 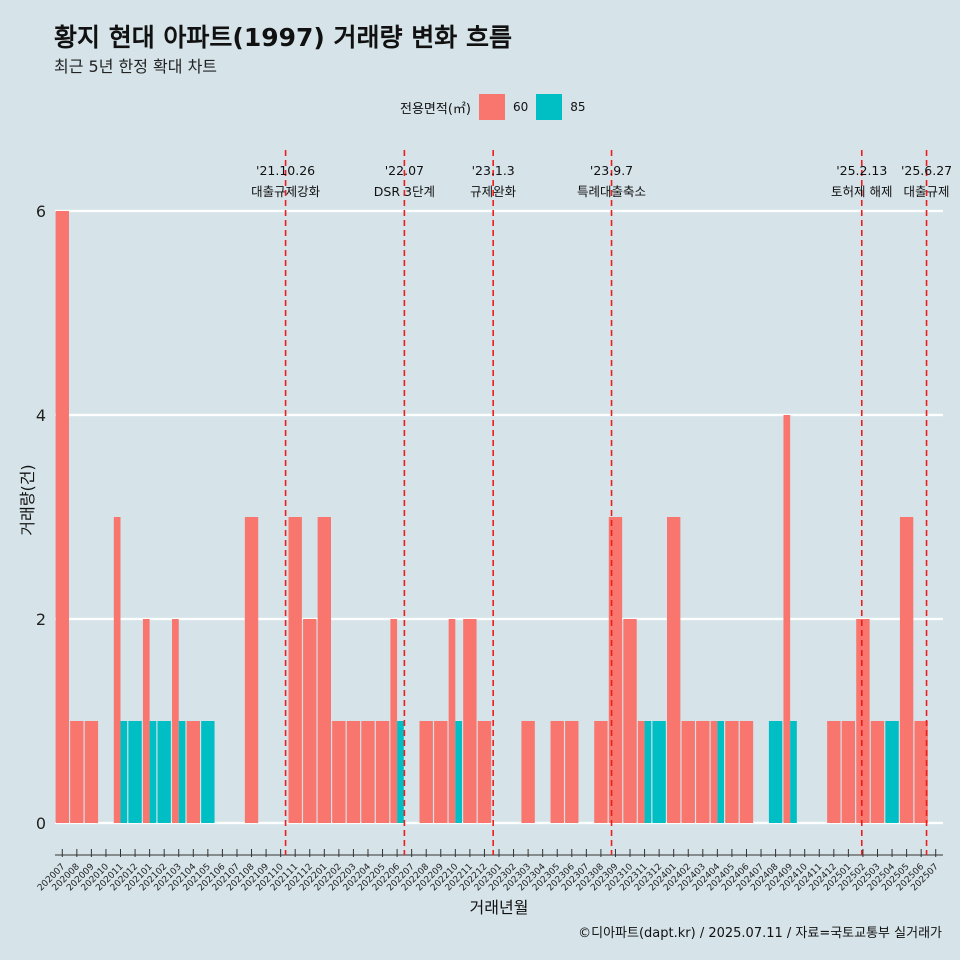 I want to click on x-axis-title: 거래년월, so click(x=499, y=907).